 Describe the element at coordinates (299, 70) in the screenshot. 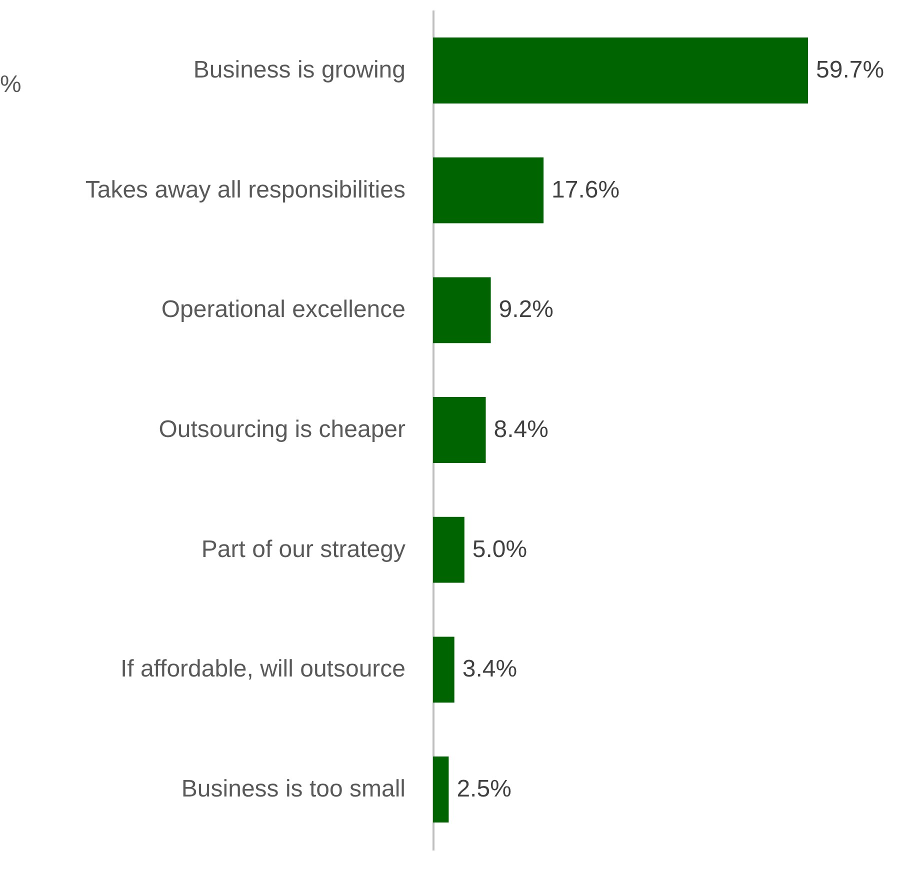

I see `y-tick-label: Business is growing` at that location.